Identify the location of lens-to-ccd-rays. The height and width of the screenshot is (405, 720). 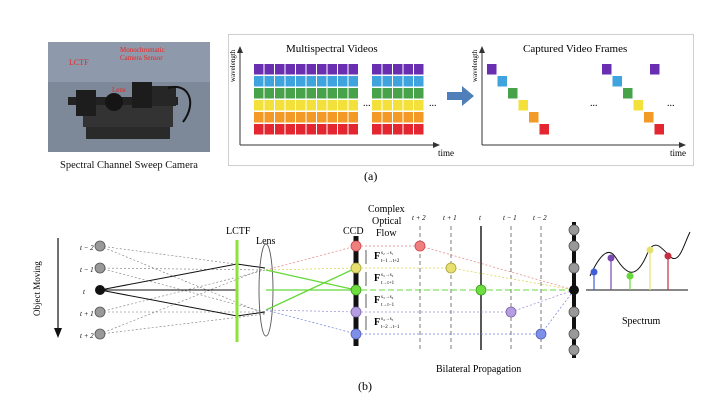
(311, 290).